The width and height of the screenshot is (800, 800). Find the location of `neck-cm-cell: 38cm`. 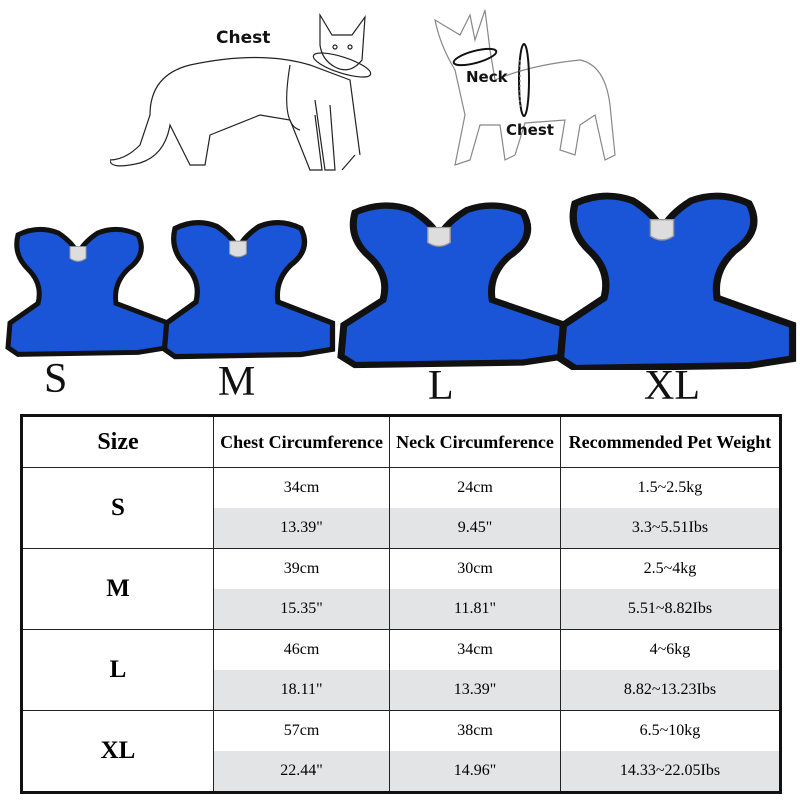

neck-cm-cell: 38cm is located at coordinates (475, 730).